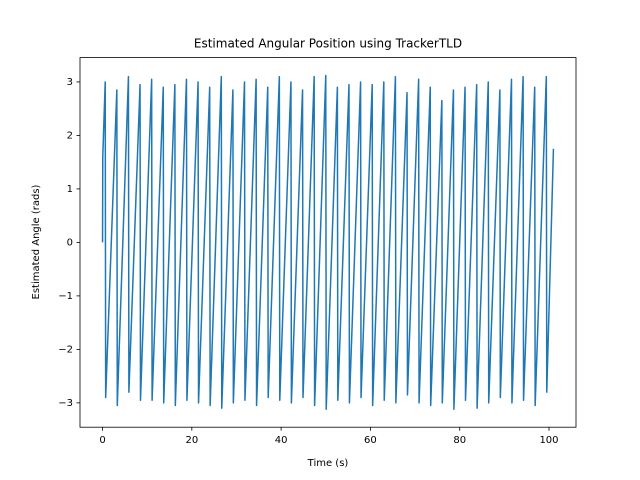 The image size is (640, 480). What do you see at coordinates (70, 82) in the screenshot?
I see `y-tick-label: 3` at bounding box center [70, 82].